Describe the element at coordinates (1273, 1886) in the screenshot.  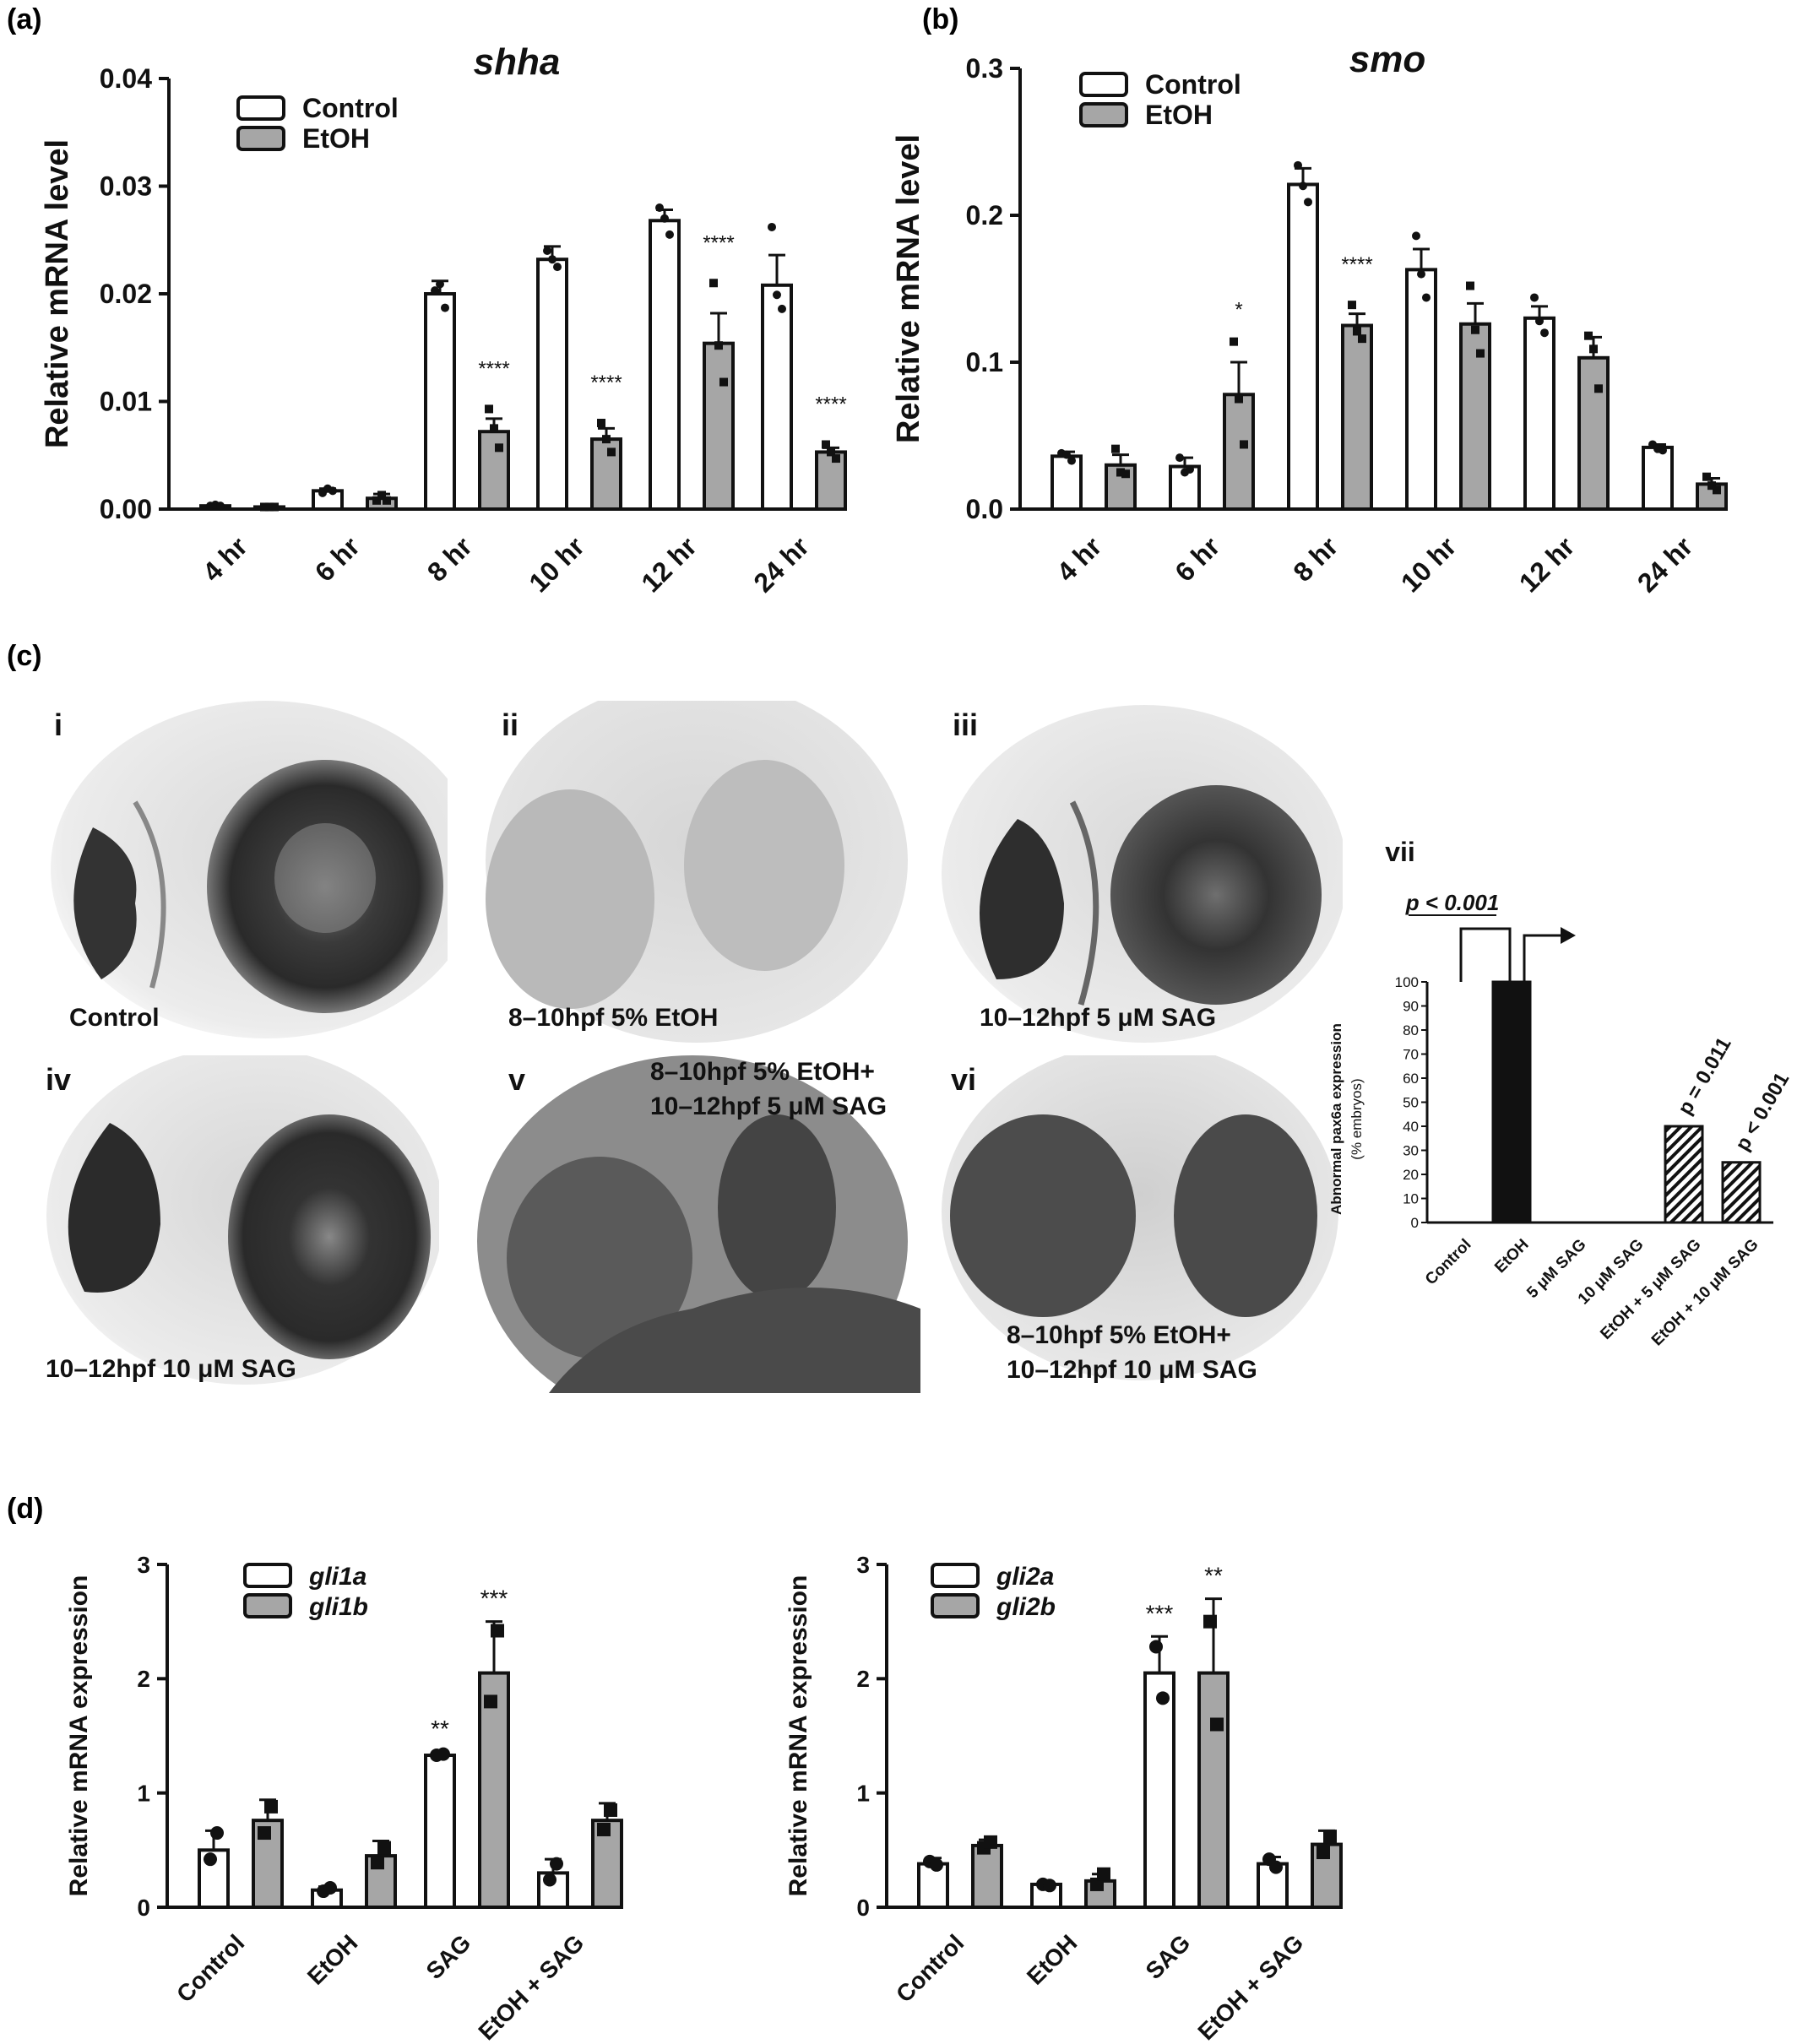
I see `bar-gli2a-EtOH + SAG` at that location.